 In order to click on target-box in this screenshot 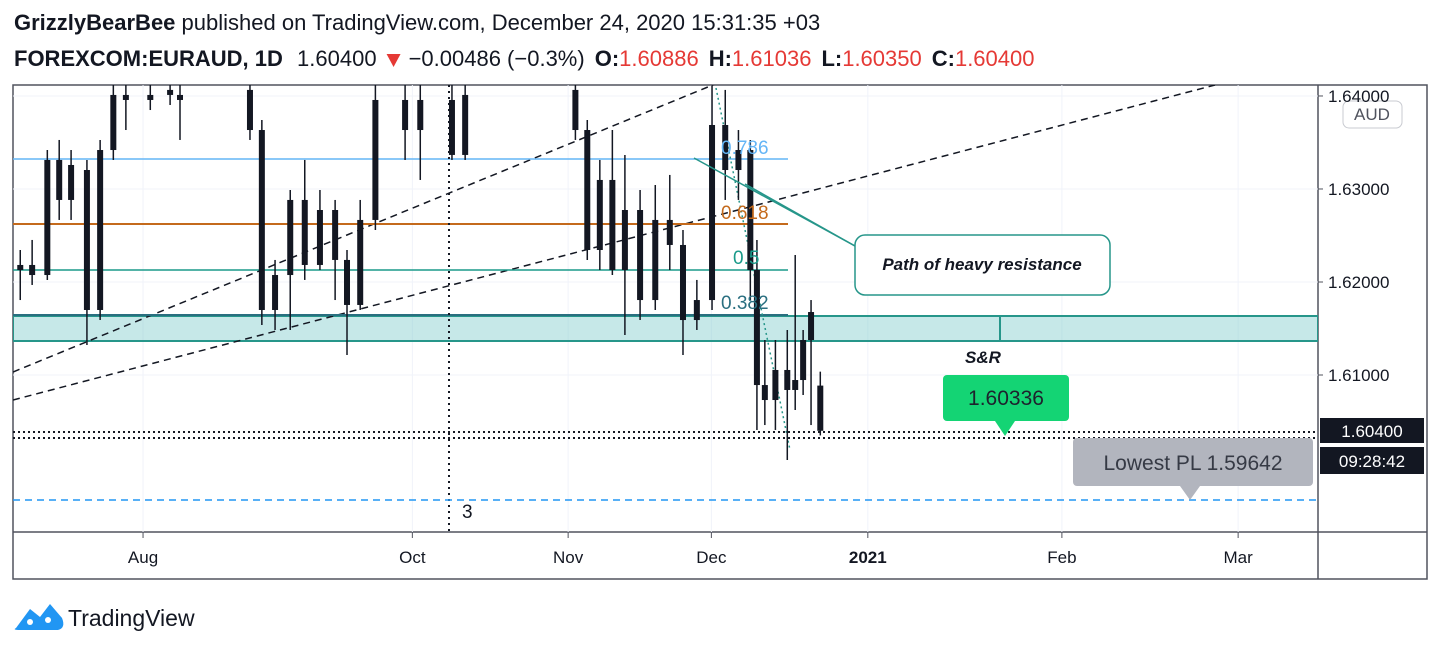, I will do `click(1006, 398)`.